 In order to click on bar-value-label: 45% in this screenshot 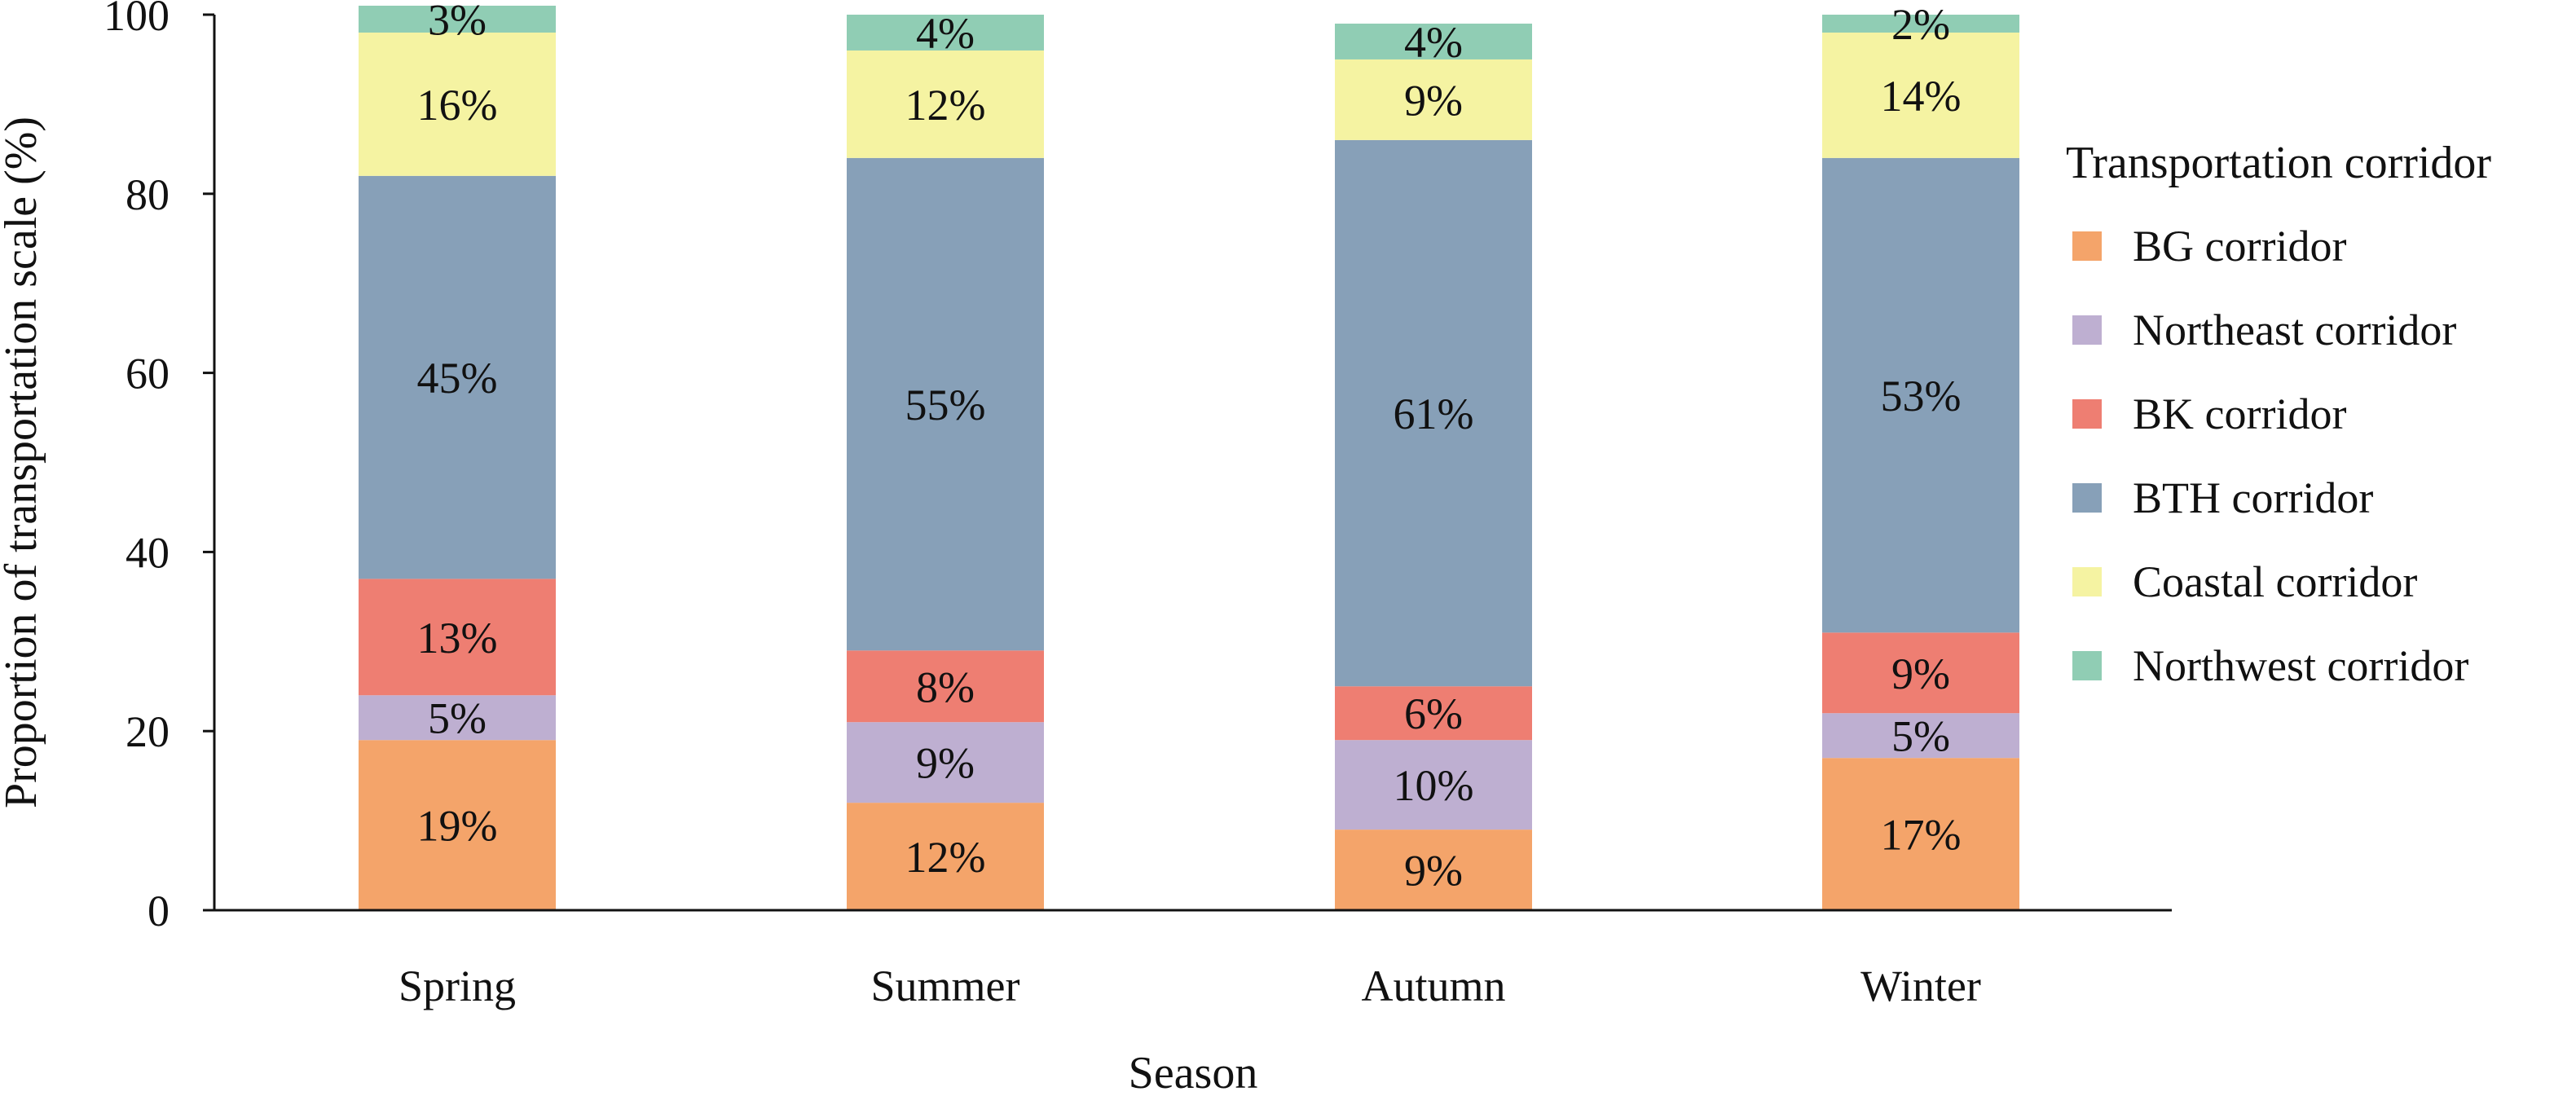, I will do `click(457, 379)`.